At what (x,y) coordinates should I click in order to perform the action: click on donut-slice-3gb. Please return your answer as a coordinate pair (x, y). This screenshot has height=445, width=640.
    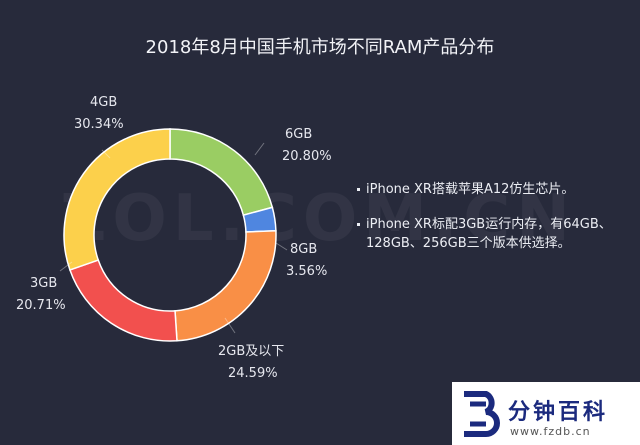
    Looking at the image, I should click on (123, 300).